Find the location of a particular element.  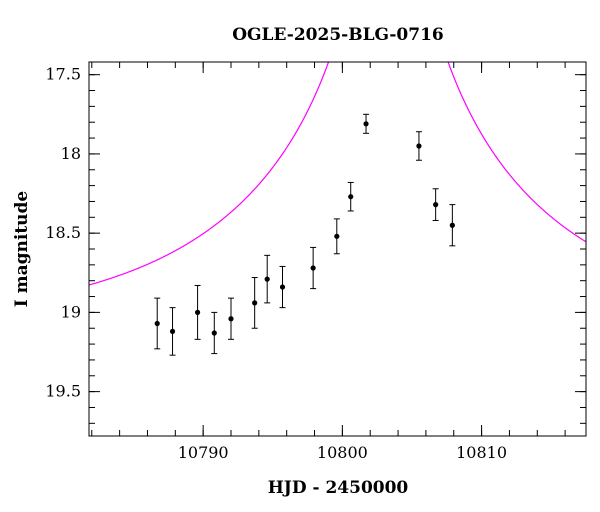

y-tick-label: 17.5 is located at coordinates (63, 74).